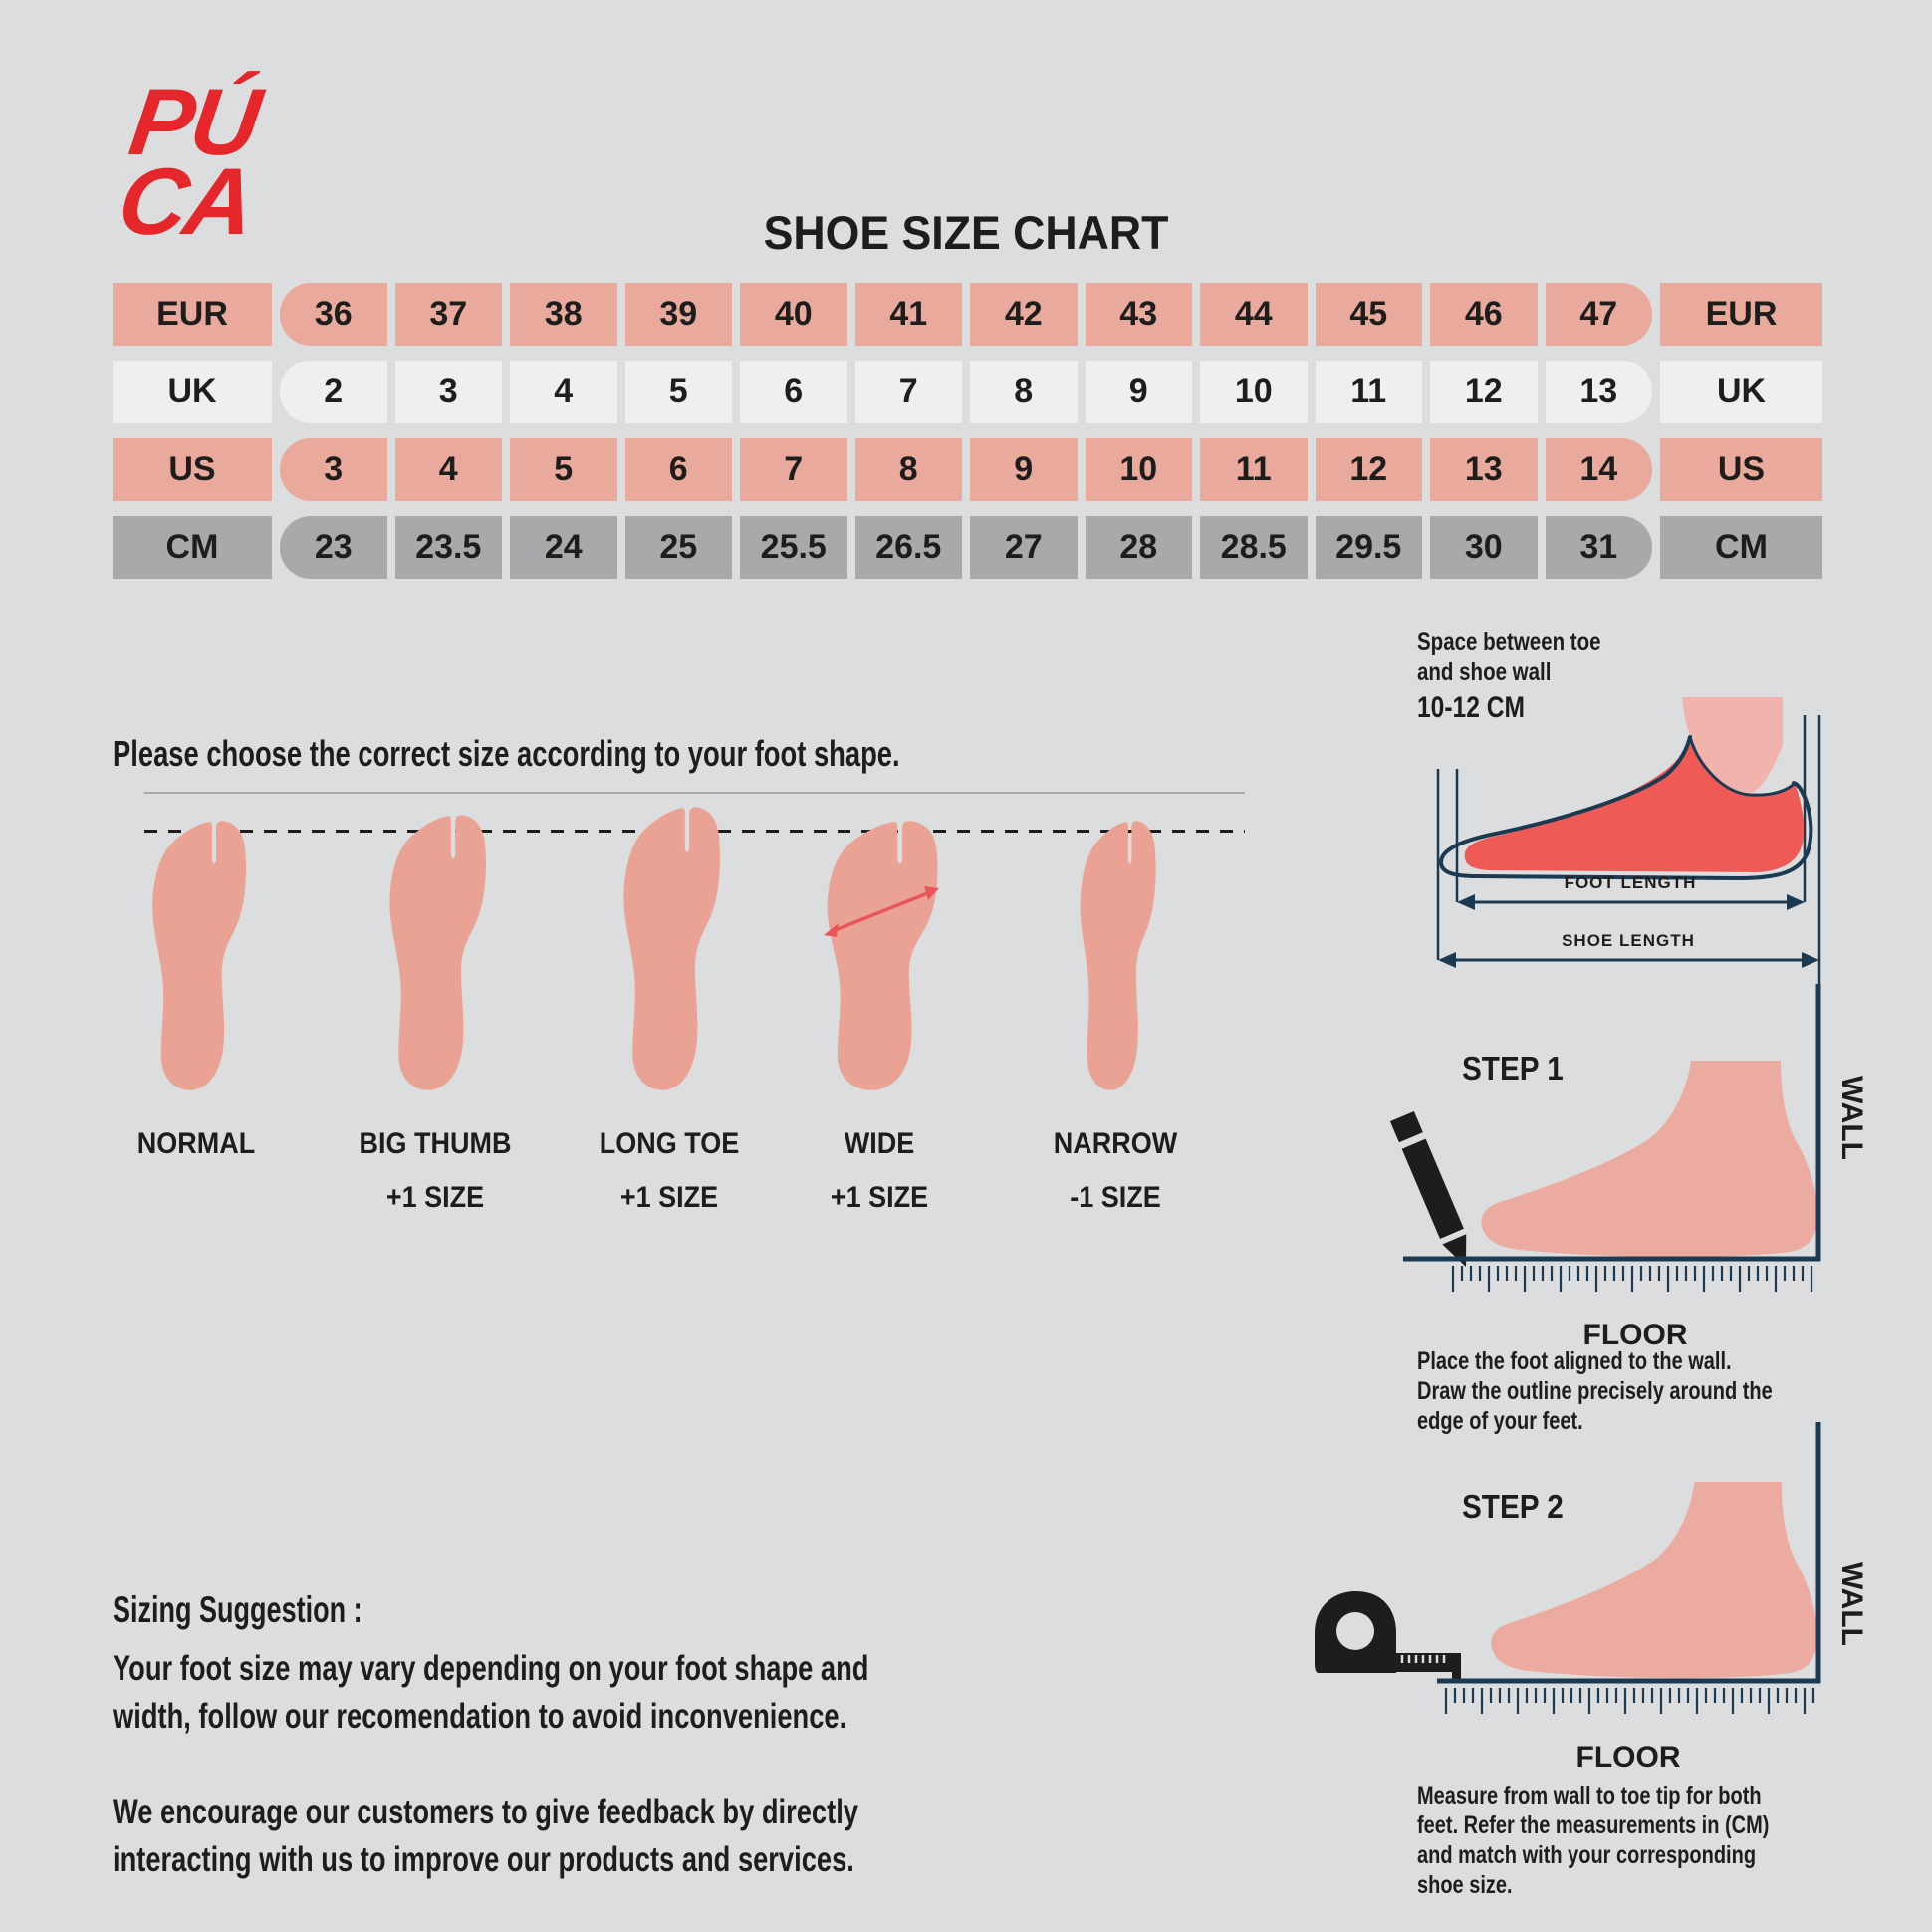 This screenshot has width=1932, height=1932. I want to click on size-cell-uk-4: 4, so click(563, 392).